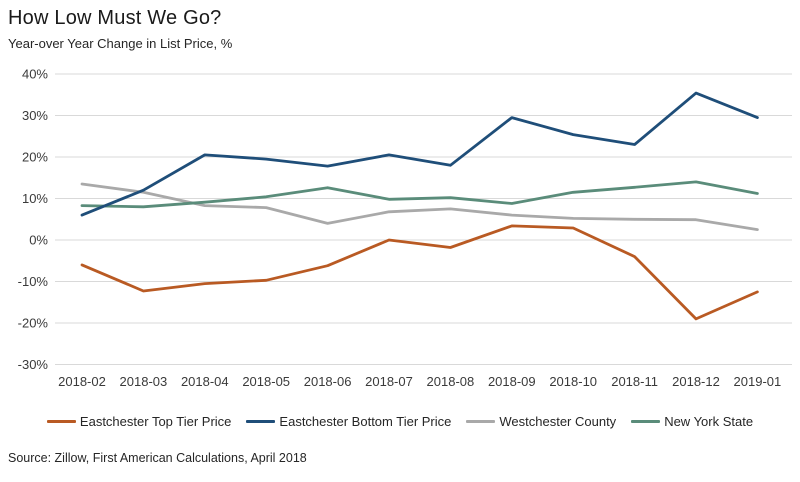 The height and width of the screenshot is (482, 800). I want to click on svg-text: -10%, so click(33, 281).